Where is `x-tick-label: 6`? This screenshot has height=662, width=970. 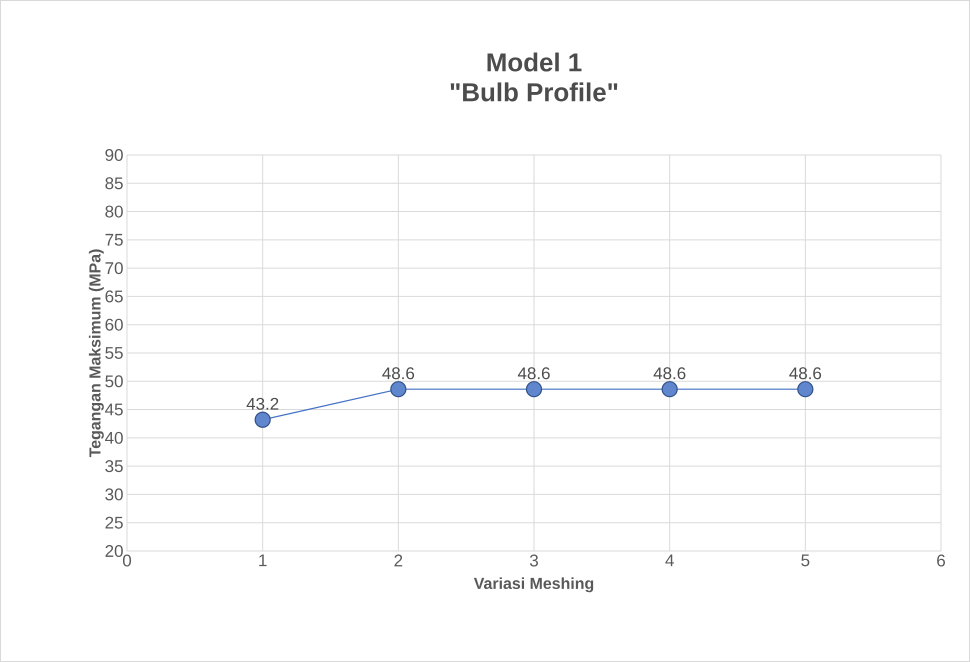
x-tick-label: 6 is located at coordinates (941, 560).